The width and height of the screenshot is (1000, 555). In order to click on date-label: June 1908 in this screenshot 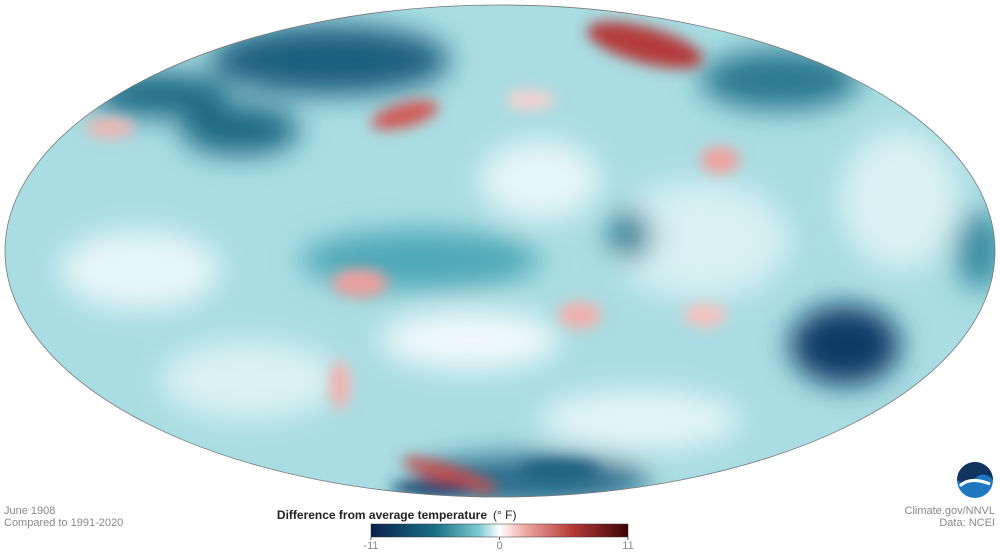, I will do `click(29, 511)`.